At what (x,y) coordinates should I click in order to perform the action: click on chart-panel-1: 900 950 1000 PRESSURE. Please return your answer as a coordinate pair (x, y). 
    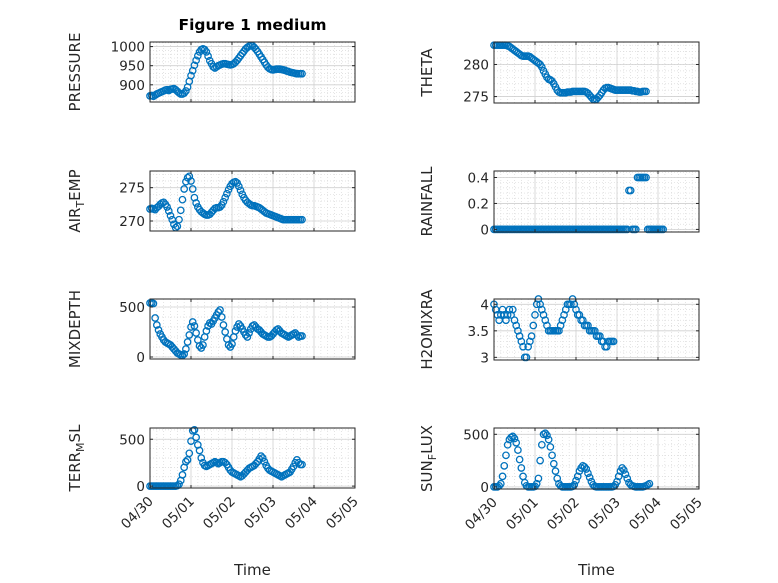
    Looking at the image, I should click on (211, 72).